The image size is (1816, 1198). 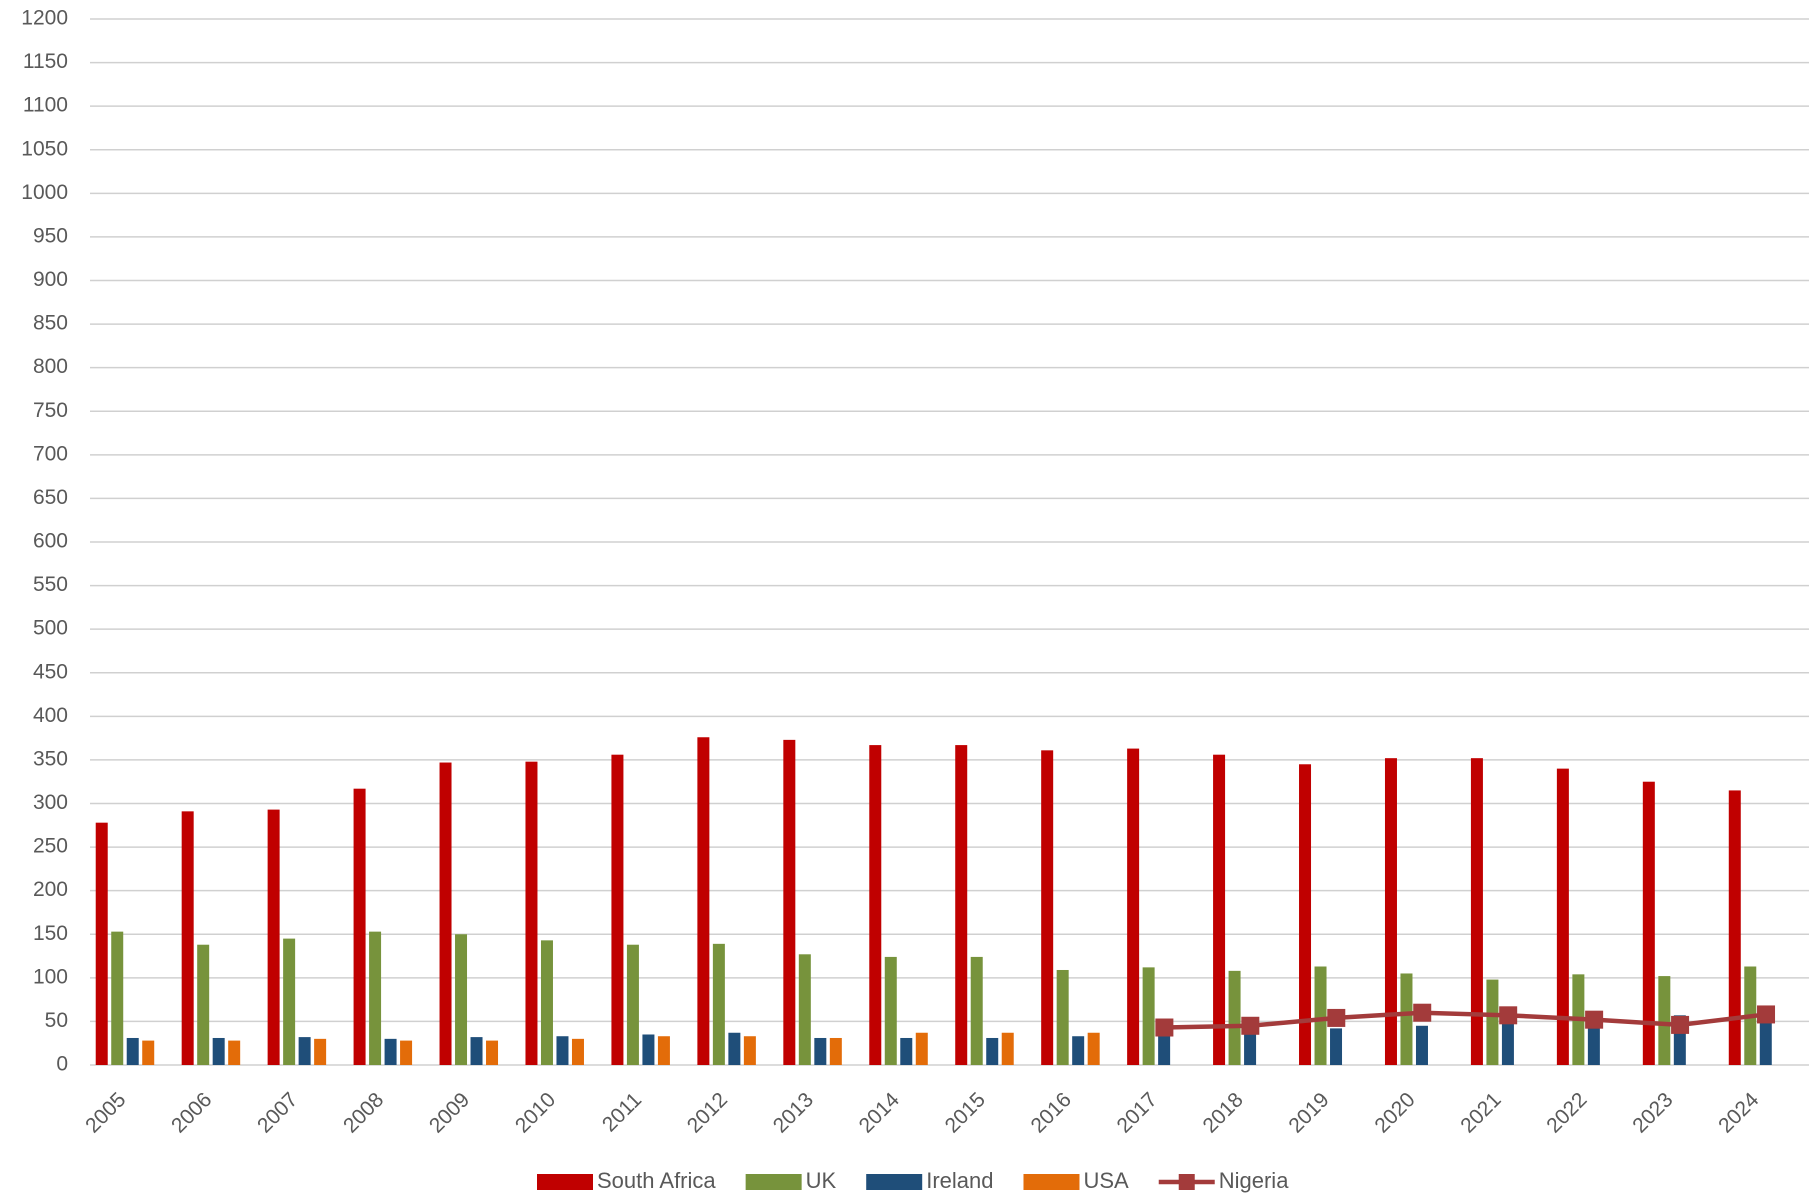 What do you see at coordinates (50, 497) in the screenshot?
I see `y-tick-label: 650` at bounding box center [50, 497].